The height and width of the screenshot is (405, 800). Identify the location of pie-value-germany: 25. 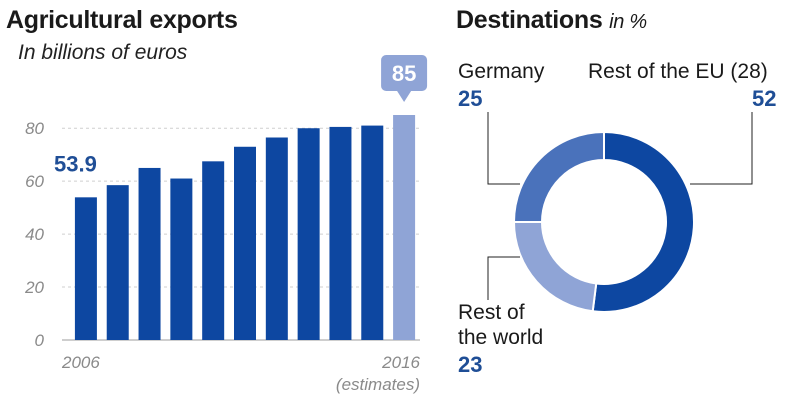
(470, 98).